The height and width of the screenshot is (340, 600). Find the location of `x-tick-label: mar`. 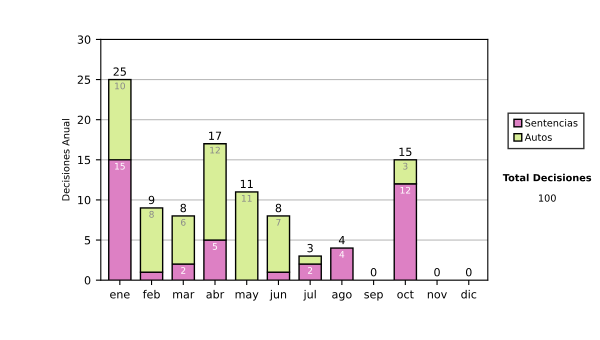

x-tick-label: mar is located at coordinates (183, 295).